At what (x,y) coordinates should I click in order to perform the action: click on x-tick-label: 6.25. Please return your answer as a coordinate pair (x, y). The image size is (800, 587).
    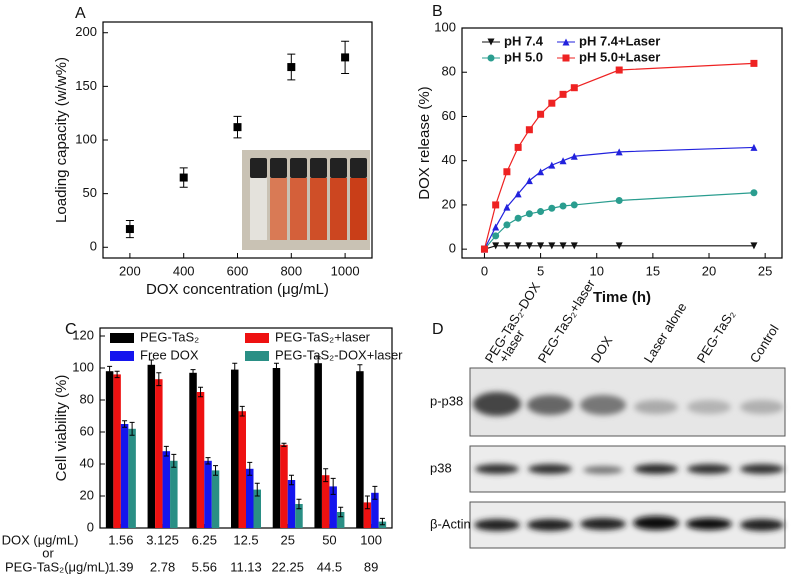
    Looking at the image, I should click on (204, 539).